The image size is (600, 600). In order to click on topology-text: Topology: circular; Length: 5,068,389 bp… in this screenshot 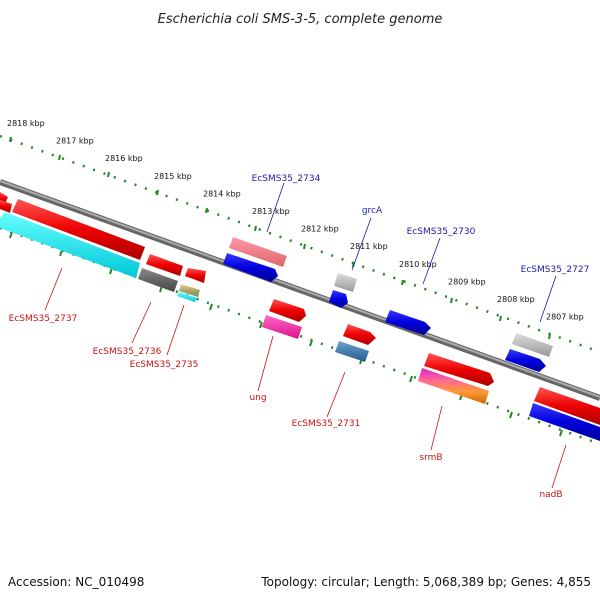, I will do `click(425, 582)`.